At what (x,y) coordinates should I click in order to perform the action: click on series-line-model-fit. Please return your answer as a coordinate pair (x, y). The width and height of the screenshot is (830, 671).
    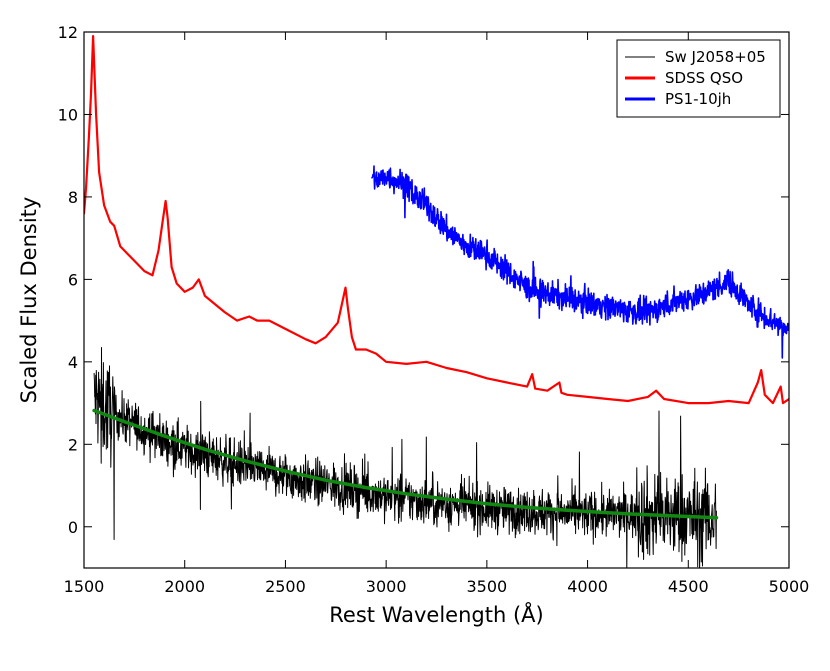
    Looking at the image, I should click on (405, 464).